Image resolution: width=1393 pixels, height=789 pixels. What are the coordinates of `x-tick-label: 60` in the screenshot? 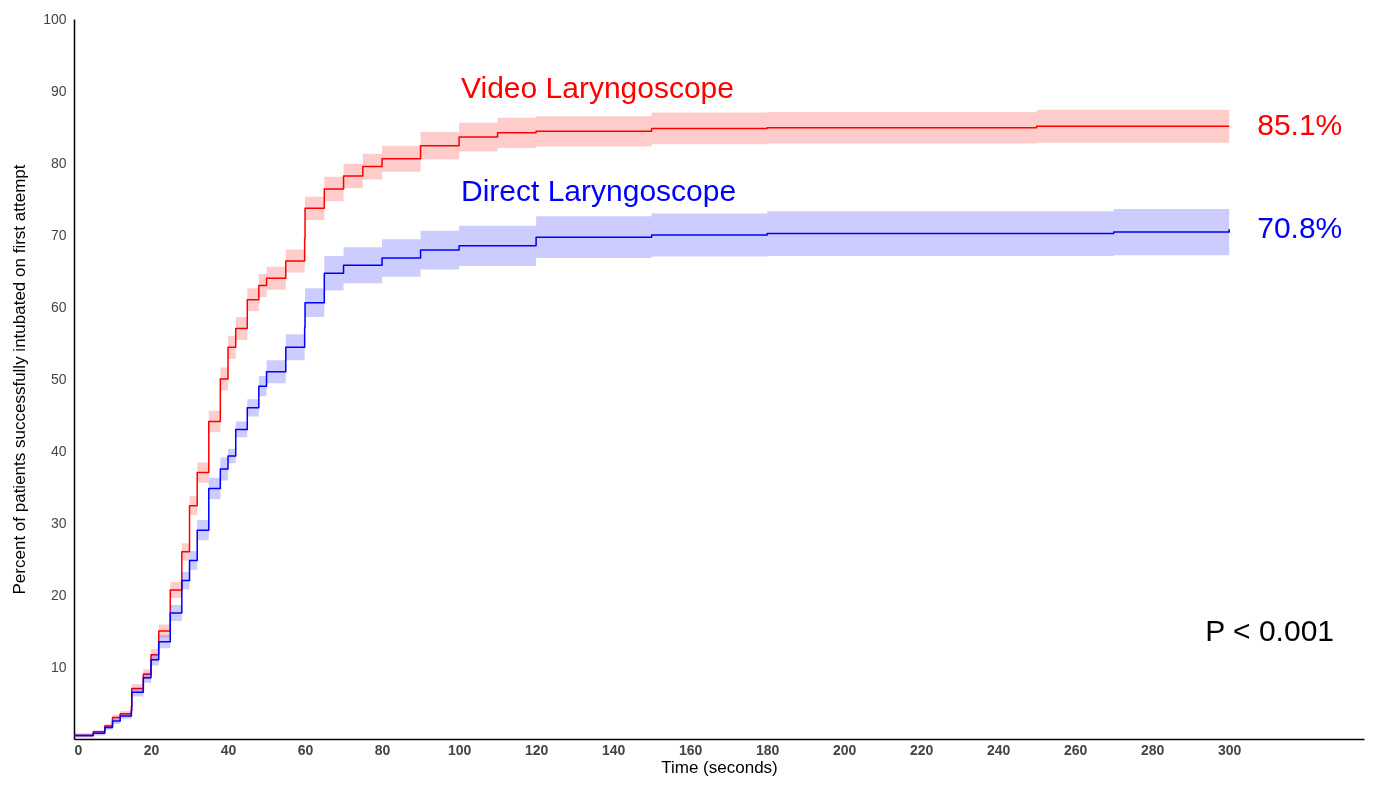 It's located at (305, 749).